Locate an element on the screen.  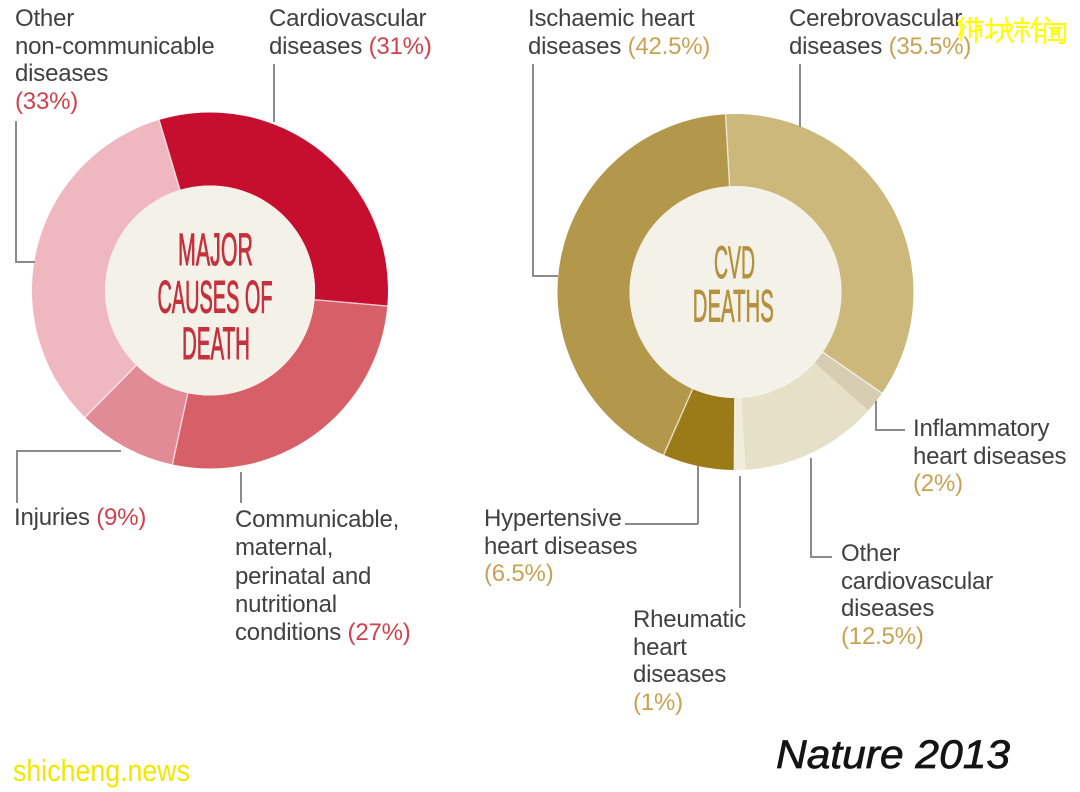
svg-text: DEATHS is located at coordinates (733, 306).